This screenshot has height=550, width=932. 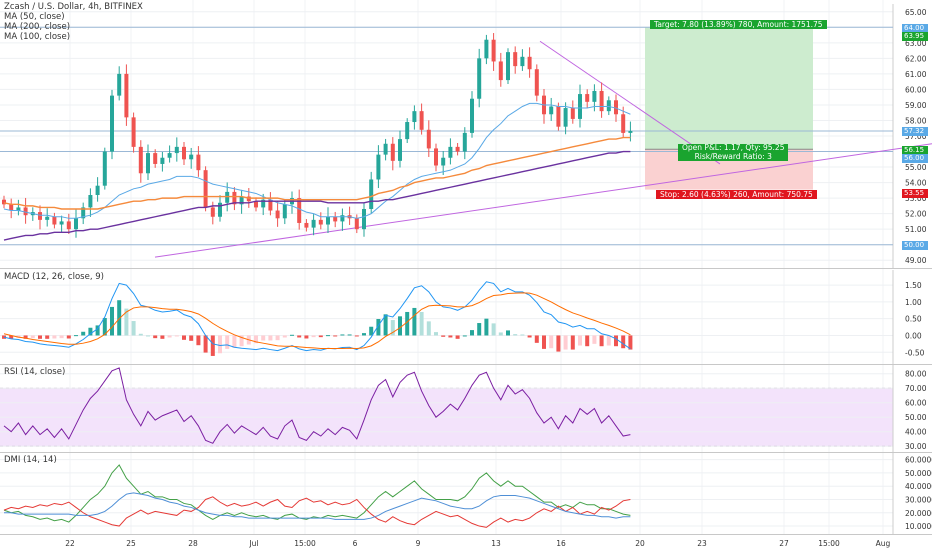 What do you see at coordinates (305, 543) in the screenshot?
I see `time-tick-label-4: 15:00` at bounding box center [305, 543].